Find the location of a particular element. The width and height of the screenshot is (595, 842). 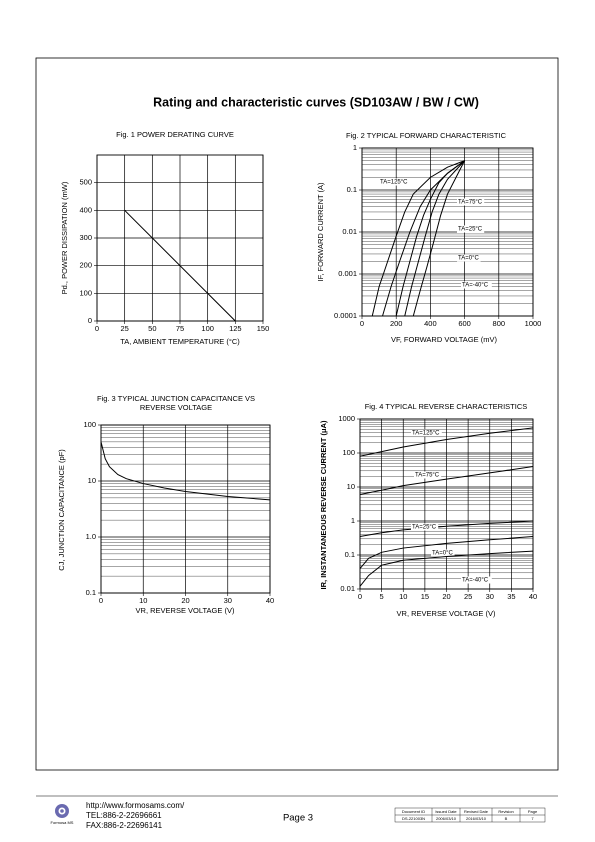

footer-url: http://www.formosams.com/ is located at coordinates (135, 805).